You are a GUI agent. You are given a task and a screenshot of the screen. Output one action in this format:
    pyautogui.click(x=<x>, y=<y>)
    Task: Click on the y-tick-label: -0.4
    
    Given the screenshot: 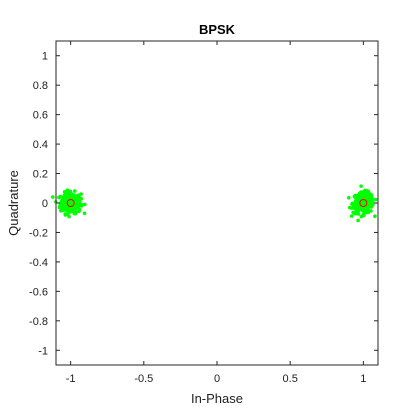 What is the action you would take?
    pyautogui.click(x=38, y=263)
    